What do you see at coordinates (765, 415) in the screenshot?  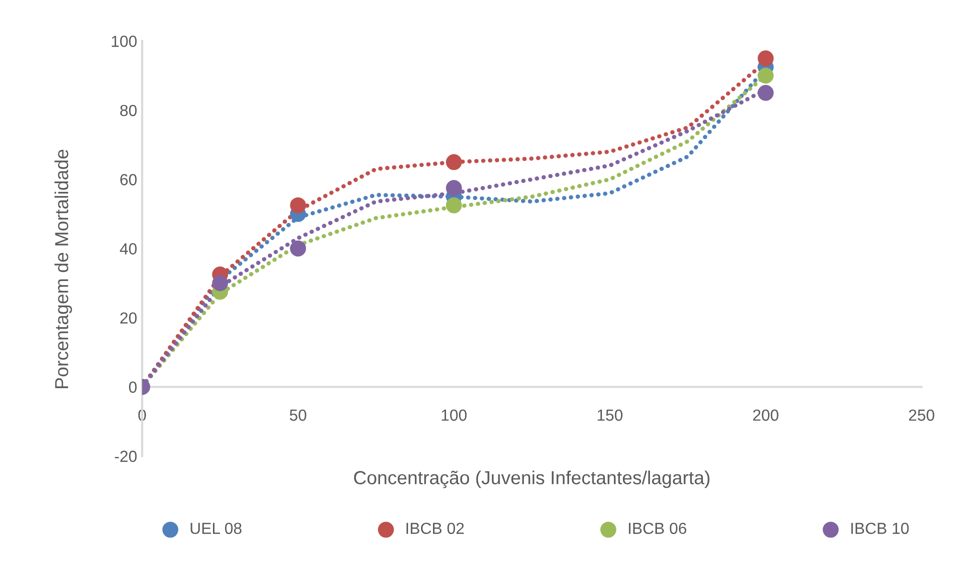 I see `x-tick-label: 200` at bounding box center [765, 415].